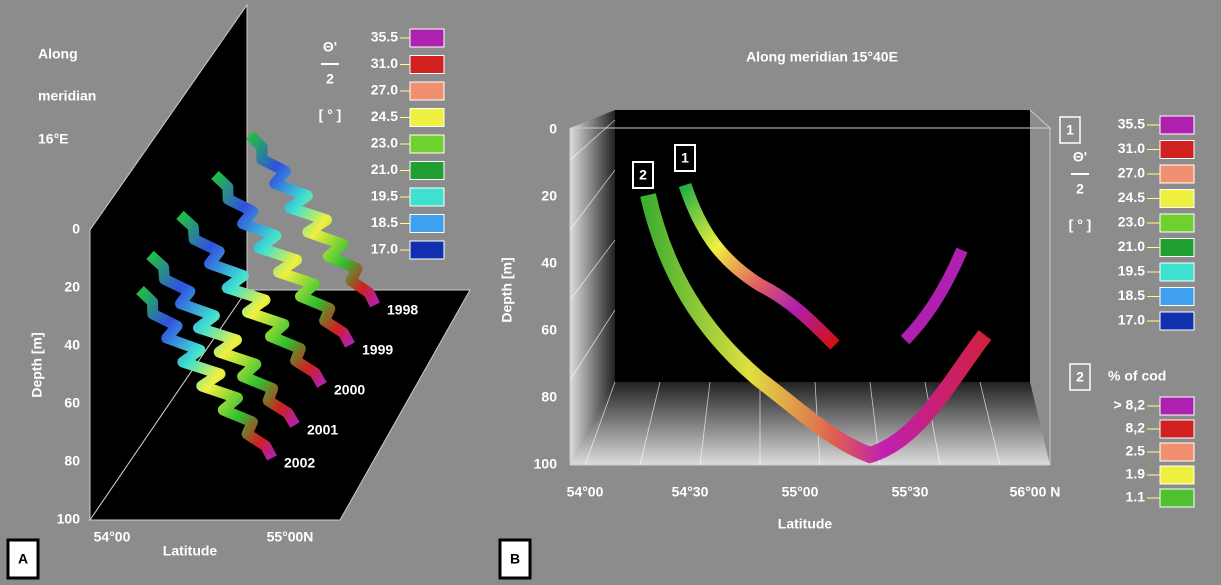 Image resolution: width=1221 pixels, height=585 pixels. Describe the element at coordinates (1131, 295) in the screenshot. I see `legend-label: 18.5` at that location.